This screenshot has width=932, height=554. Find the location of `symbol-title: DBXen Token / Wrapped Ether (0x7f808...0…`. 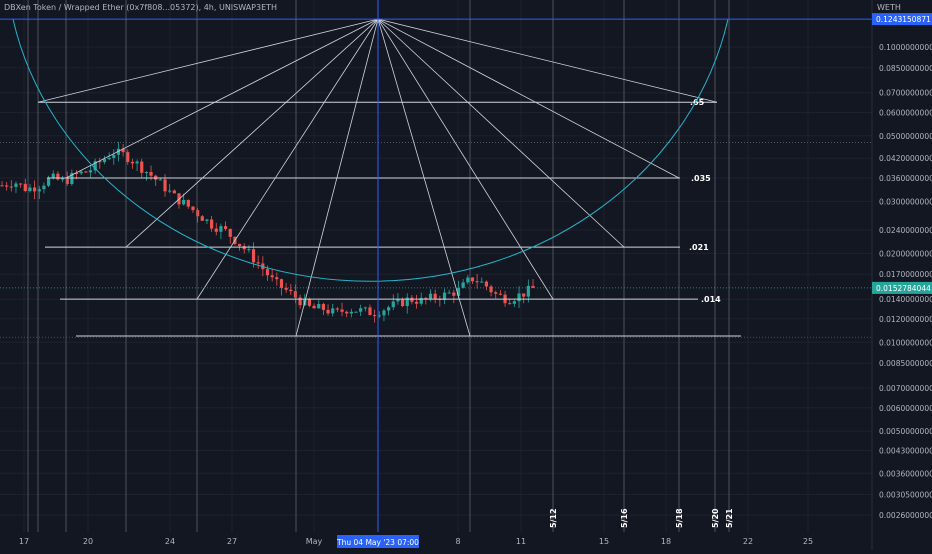

symbol-title: DBXen Token / Wrapped Ether (0x7f808...0… is located at coordinates (141, 7).